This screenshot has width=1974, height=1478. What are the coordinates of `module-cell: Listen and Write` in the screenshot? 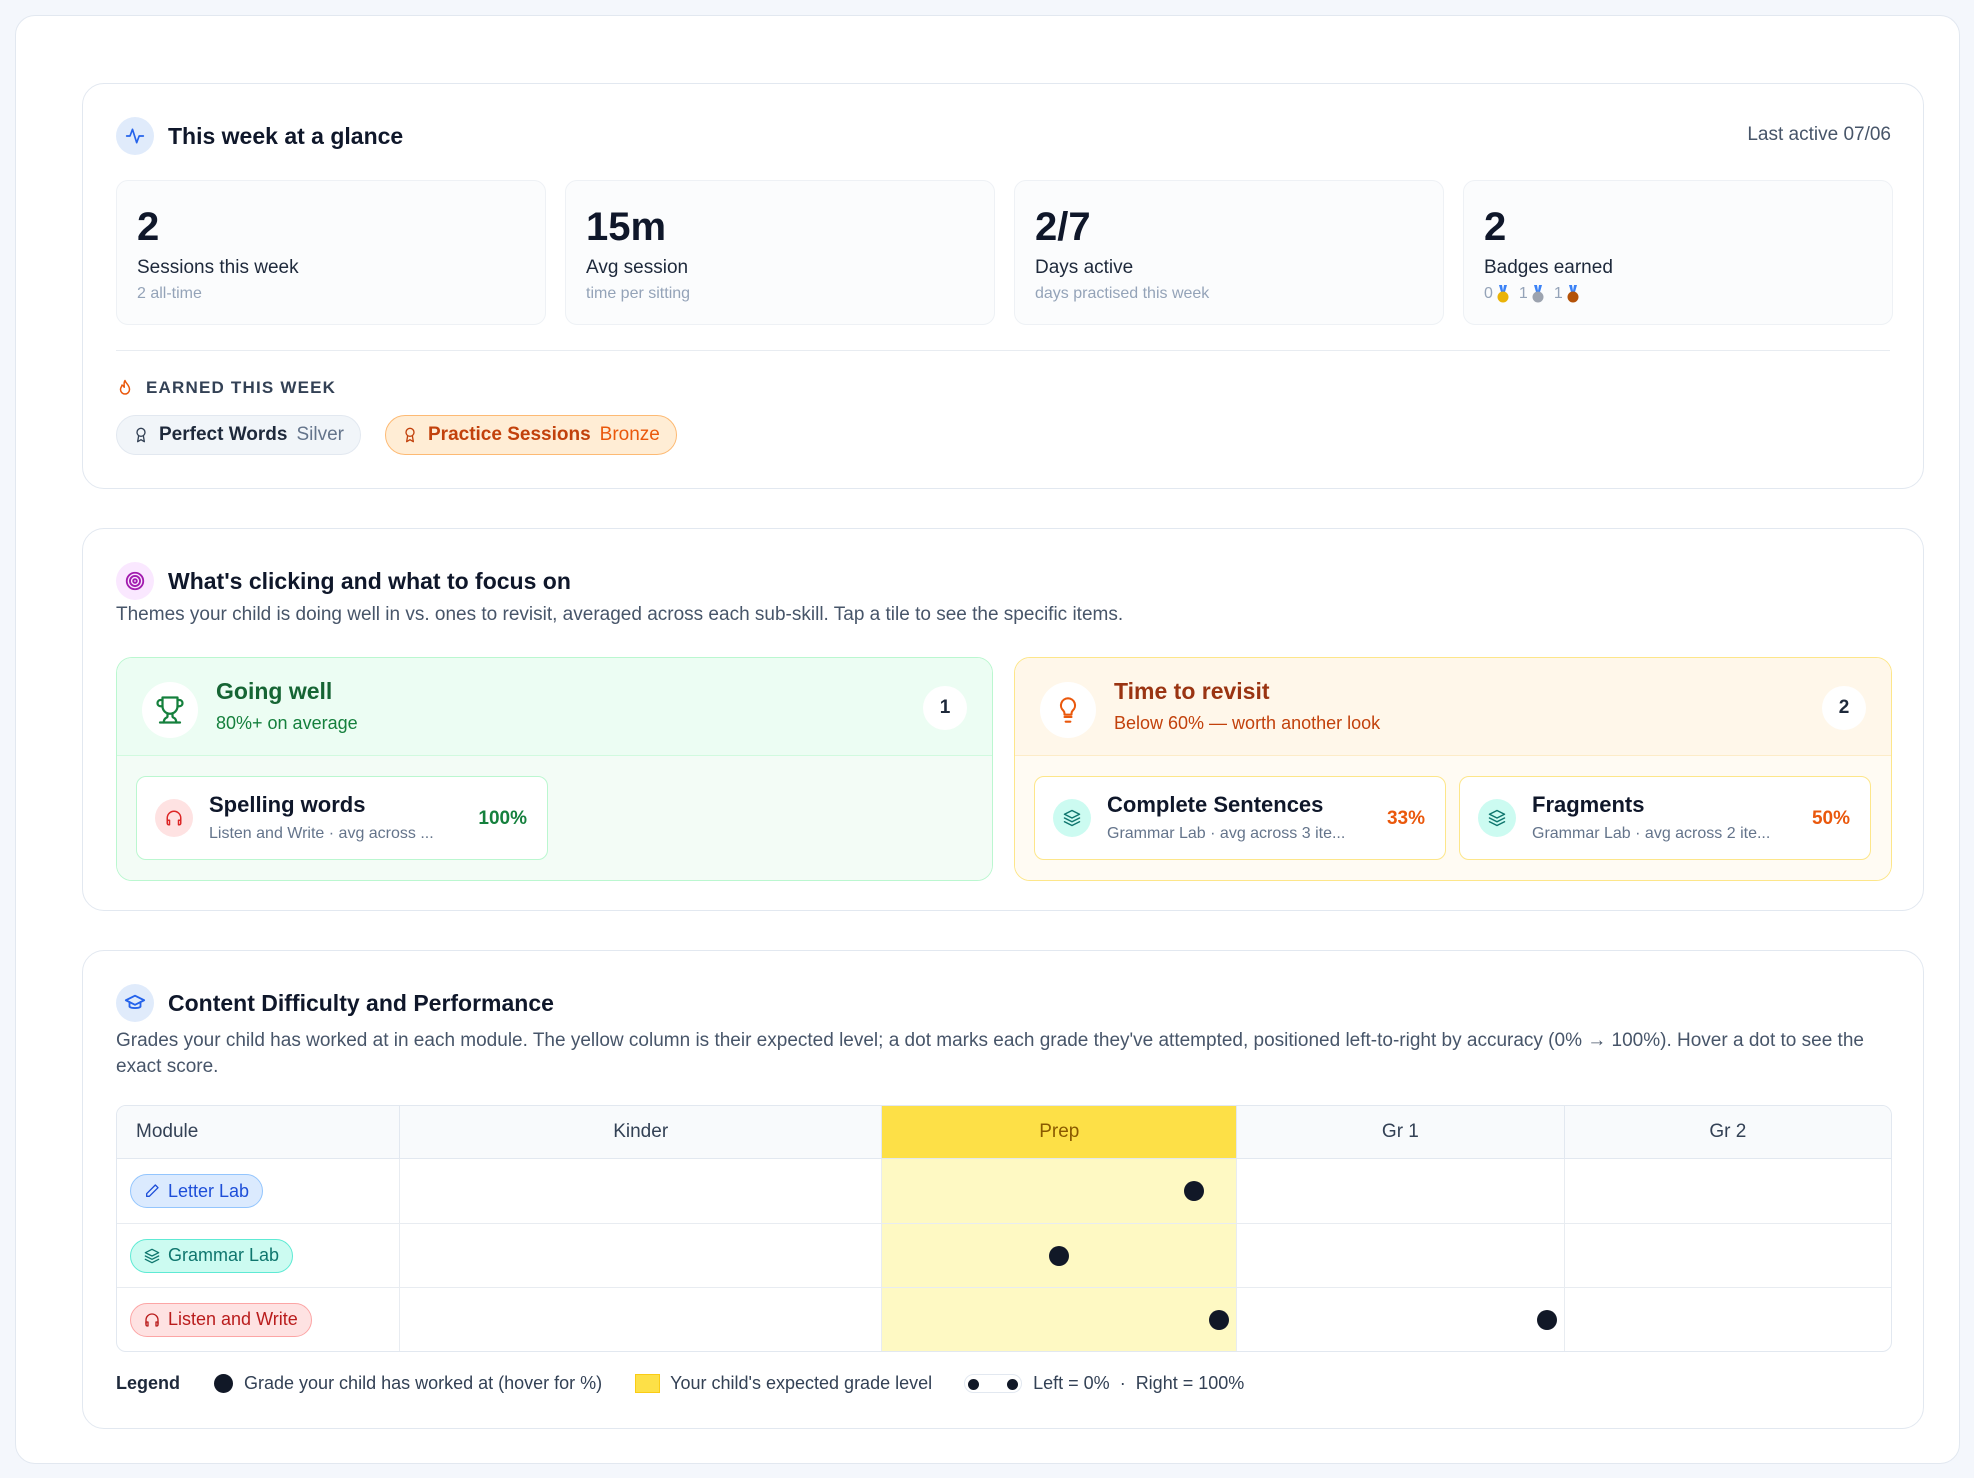 It's located at (258, 1319).